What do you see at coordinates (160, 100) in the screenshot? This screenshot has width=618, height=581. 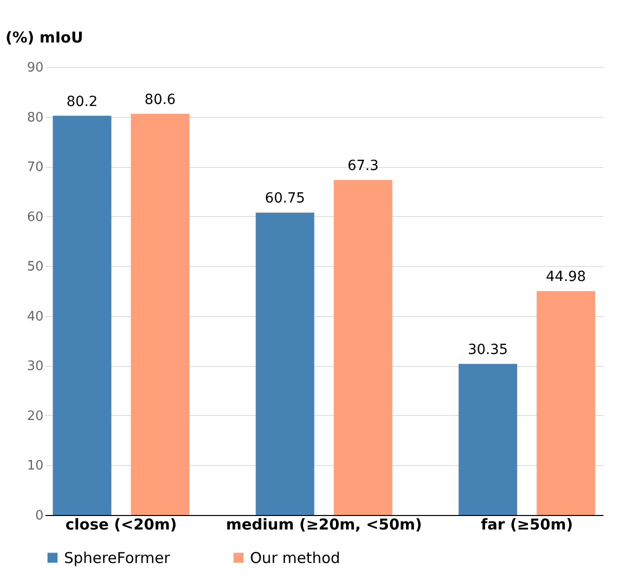 I see `data-label: 80.6` at bounding box center [160, 100].